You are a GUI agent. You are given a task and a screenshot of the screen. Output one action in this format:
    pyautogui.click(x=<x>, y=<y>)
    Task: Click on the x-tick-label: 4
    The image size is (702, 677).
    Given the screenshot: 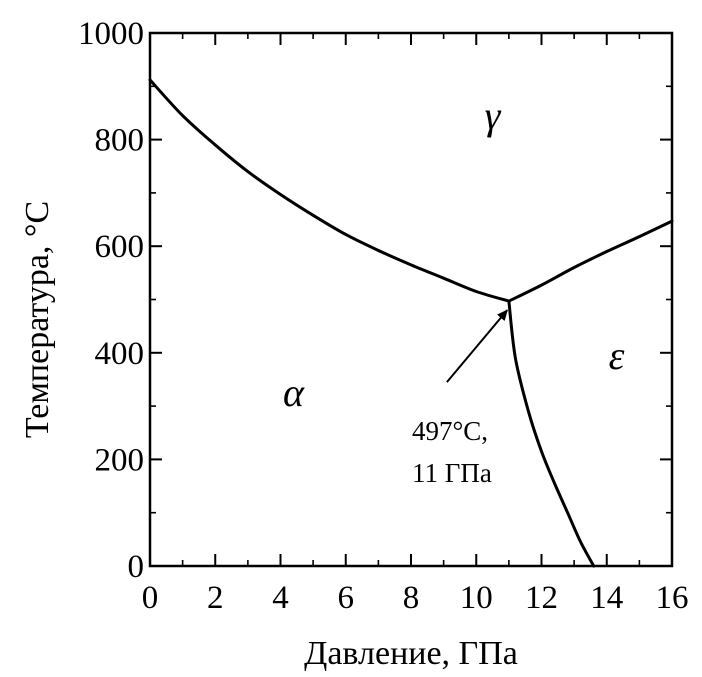 What is the action you would take?
    pyautogui.click(x=280, y=598)
    